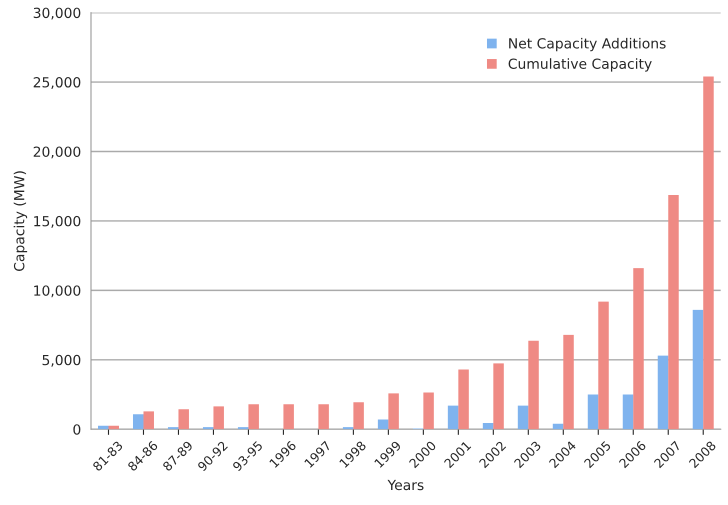 The width and height of the screenshot is (728, 505). What do you see at coordinates (57, 222) in the screenshot?
I see `y-tick-label: 15,000` at bounding box center [57, 222].